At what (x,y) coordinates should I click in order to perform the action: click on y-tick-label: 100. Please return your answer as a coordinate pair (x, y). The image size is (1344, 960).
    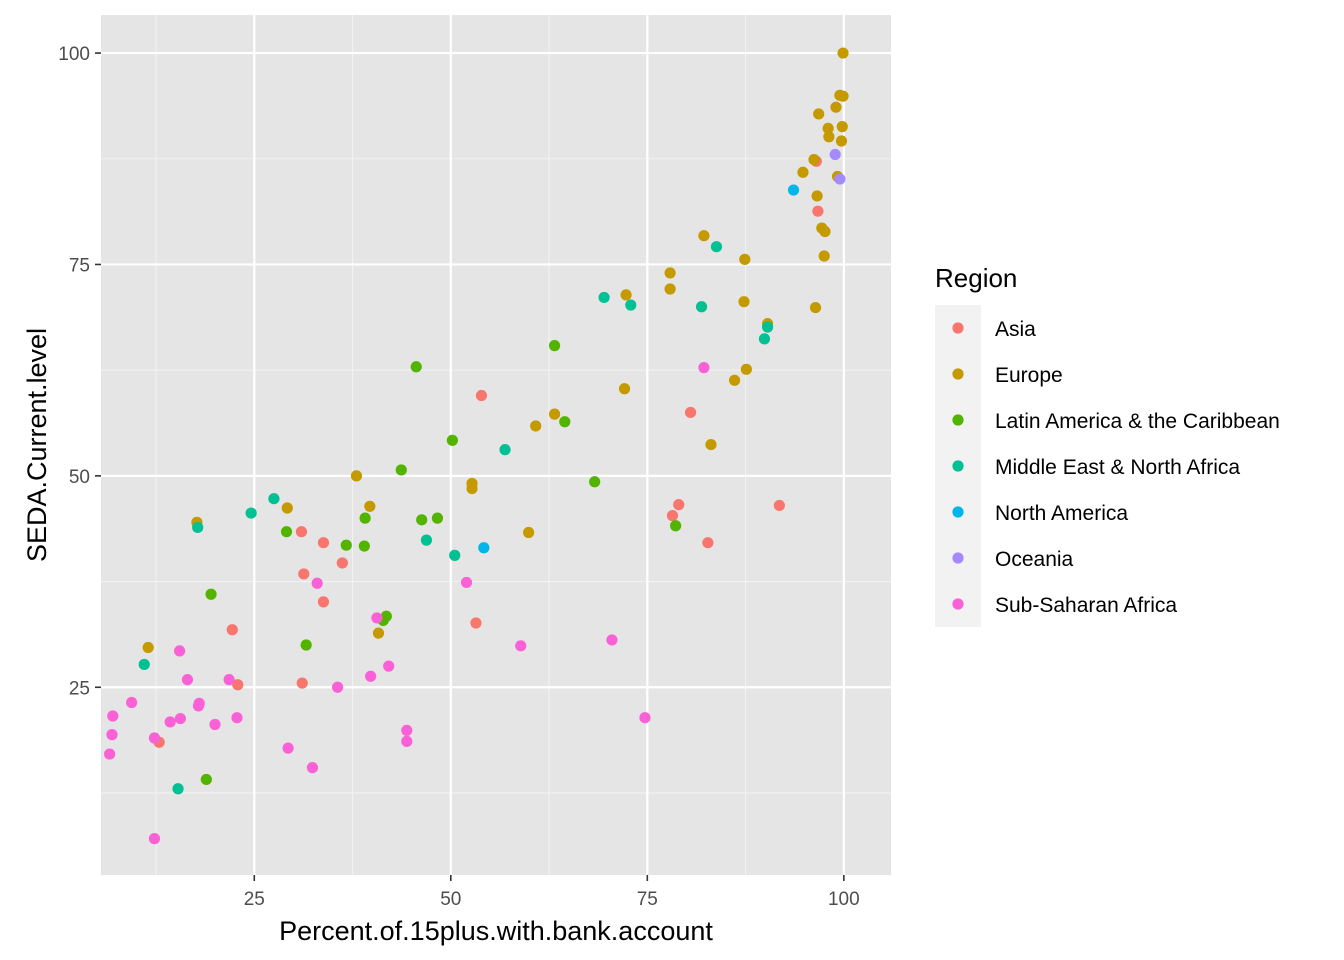
    Looking at the image, I should click on (74, 54).